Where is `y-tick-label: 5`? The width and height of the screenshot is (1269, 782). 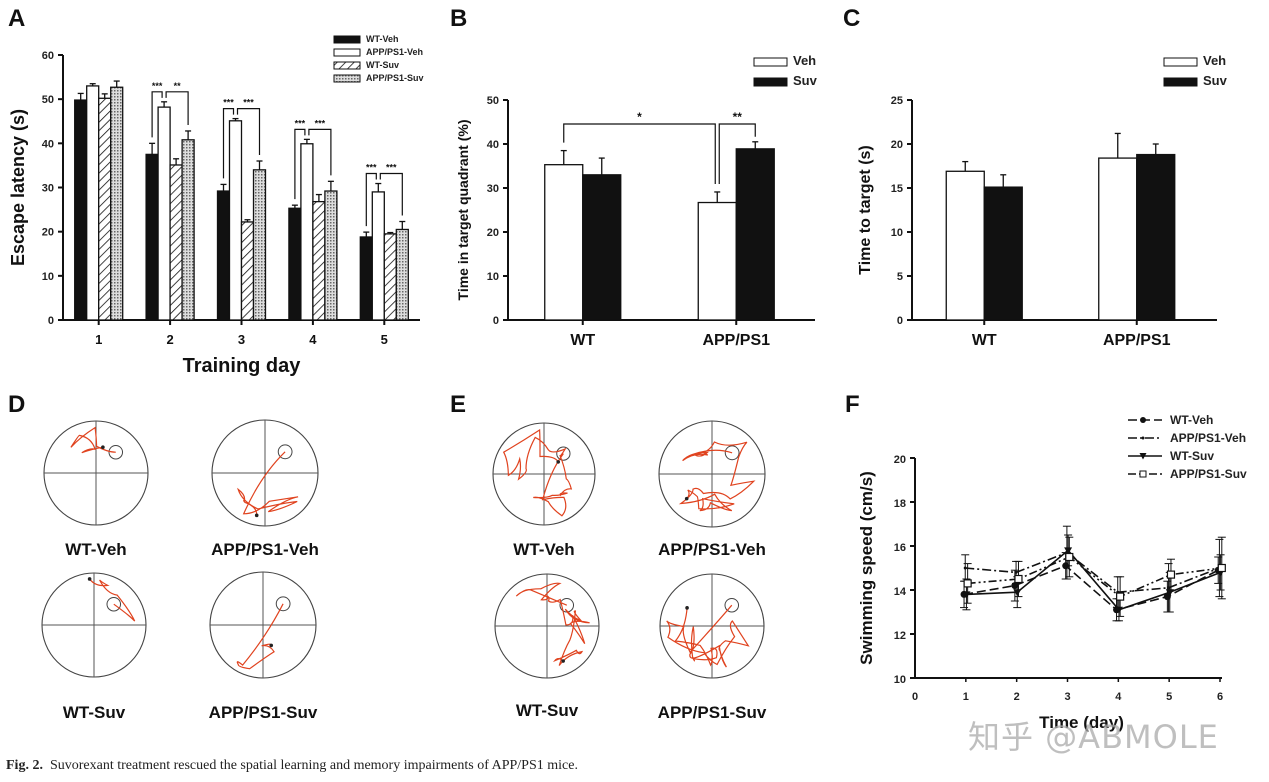 y-tick-label: 5 is located at coordinates (900, 277).